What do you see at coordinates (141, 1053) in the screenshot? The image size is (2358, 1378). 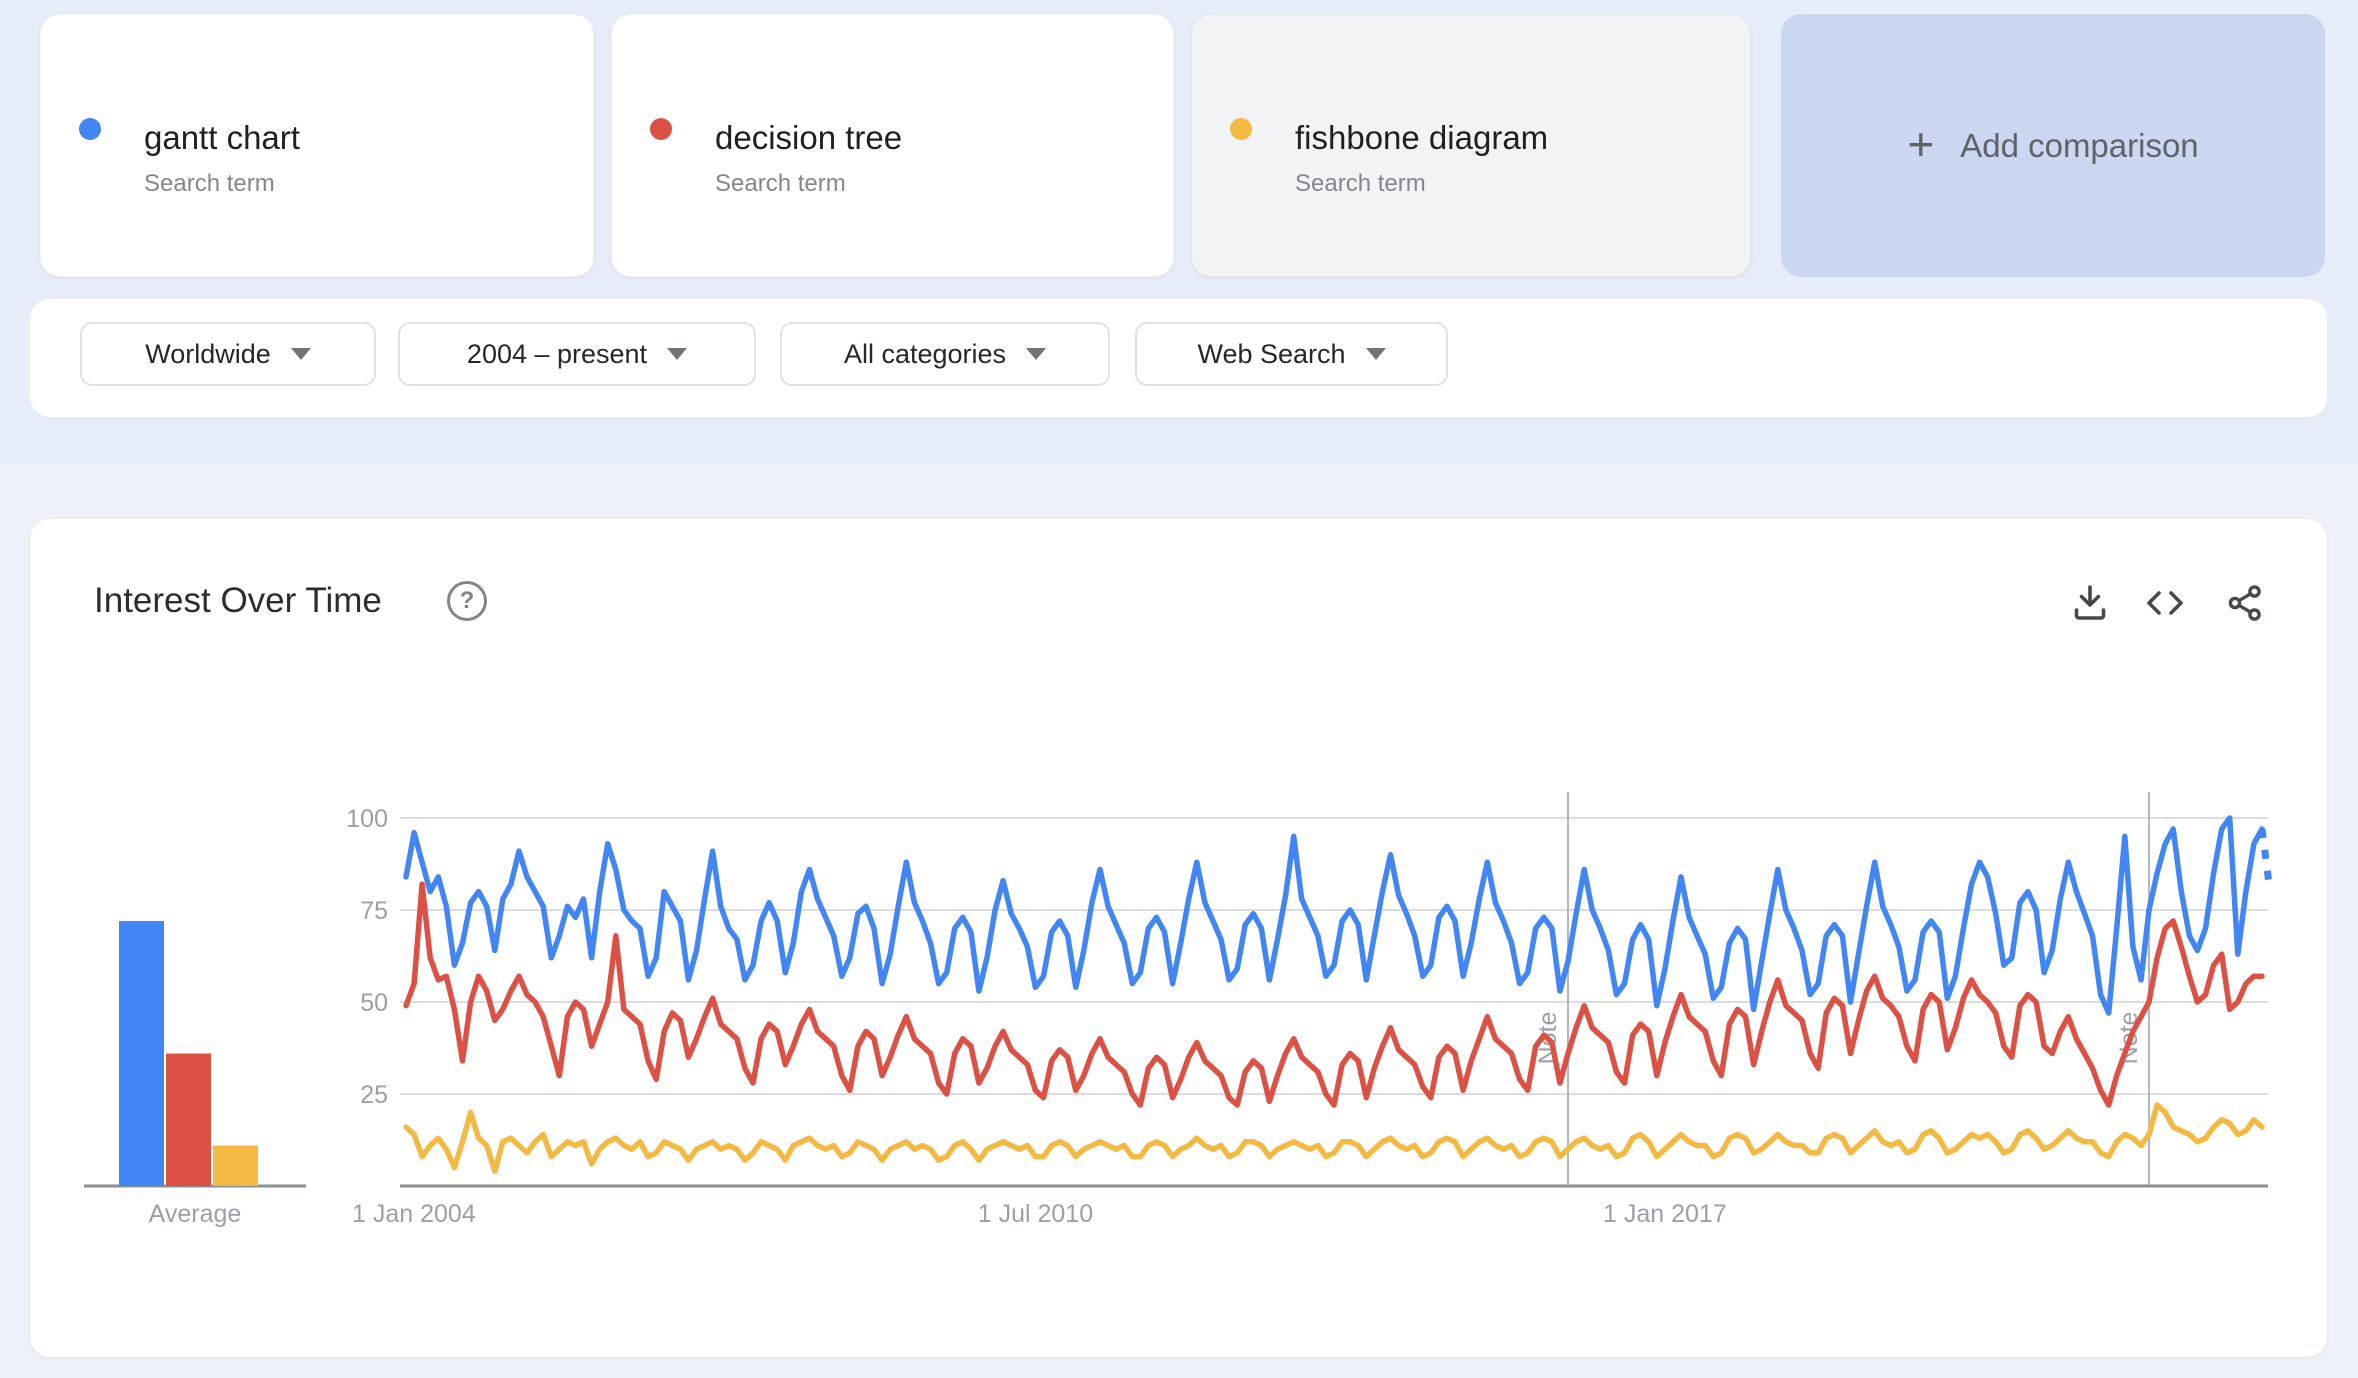 I see `average-bar-gantt-chart` at bounding box center [141, 1053].